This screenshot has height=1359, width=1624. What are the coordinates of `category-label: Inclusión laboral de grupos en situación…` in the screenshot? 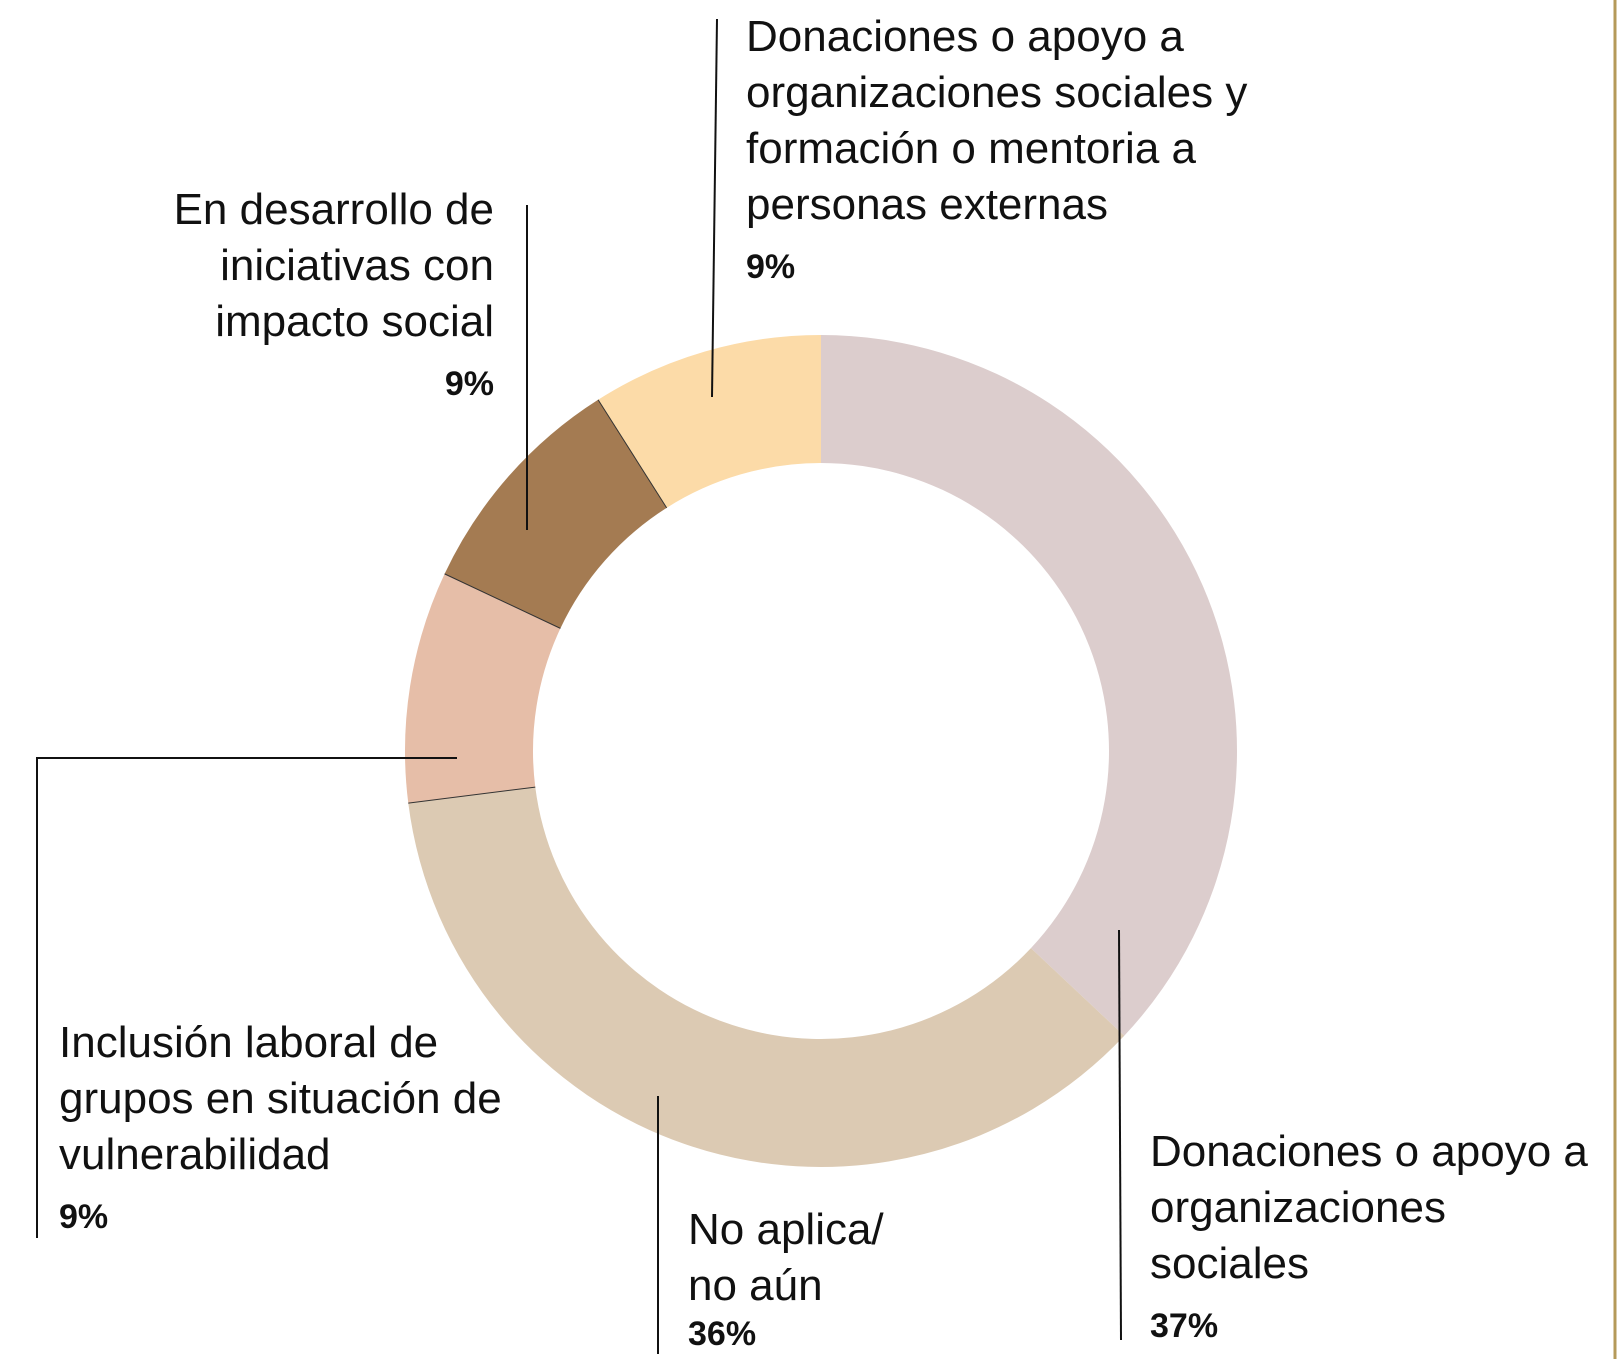 It's located at (280, 1098).